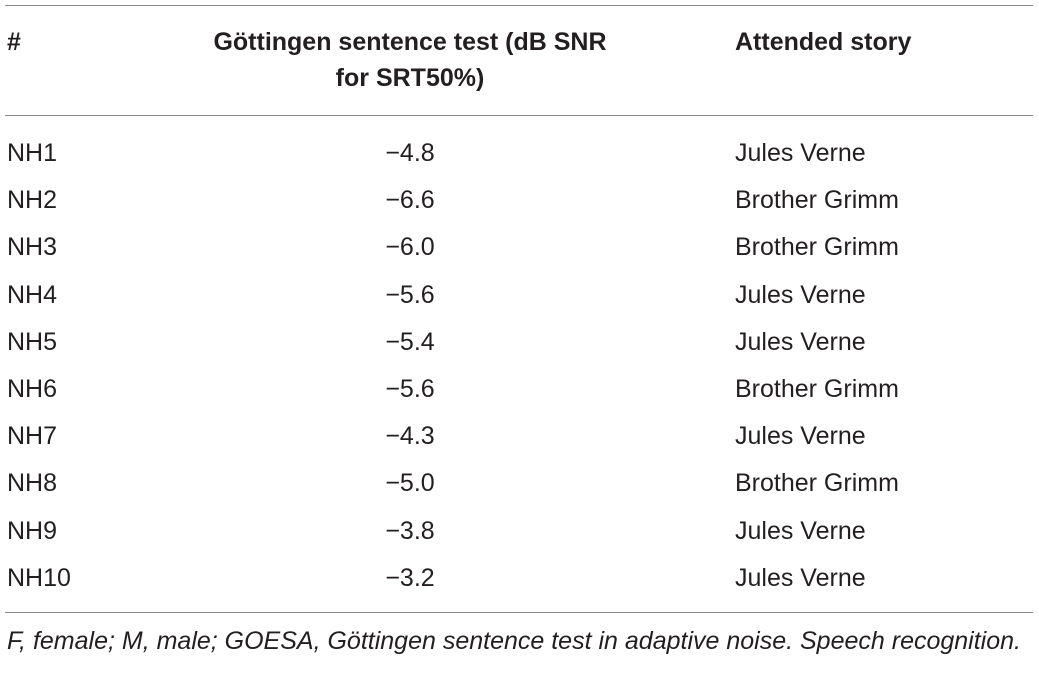 This screenshot has height=699, width=1039. I want to click on table-cell: NH10, so click(39, 577).